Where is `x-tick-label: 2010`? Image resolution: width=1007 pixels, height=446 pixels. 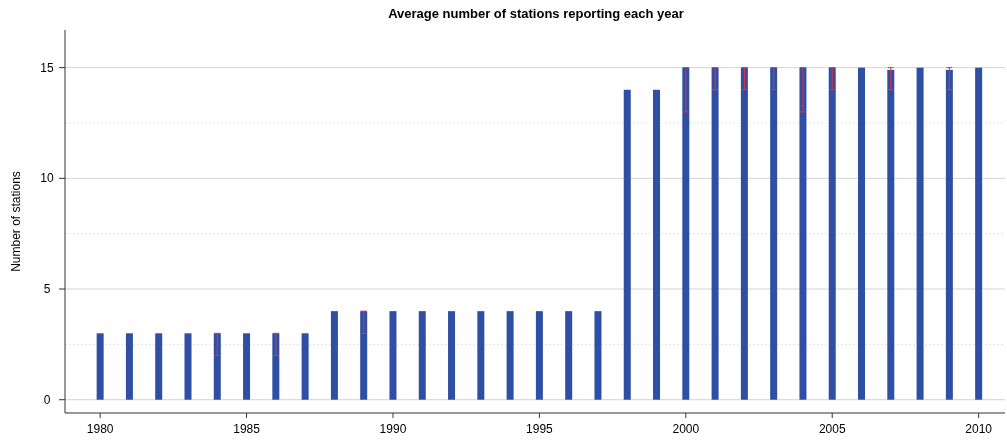
x-tick-label: 2010 is located at coordinates (979, 429).